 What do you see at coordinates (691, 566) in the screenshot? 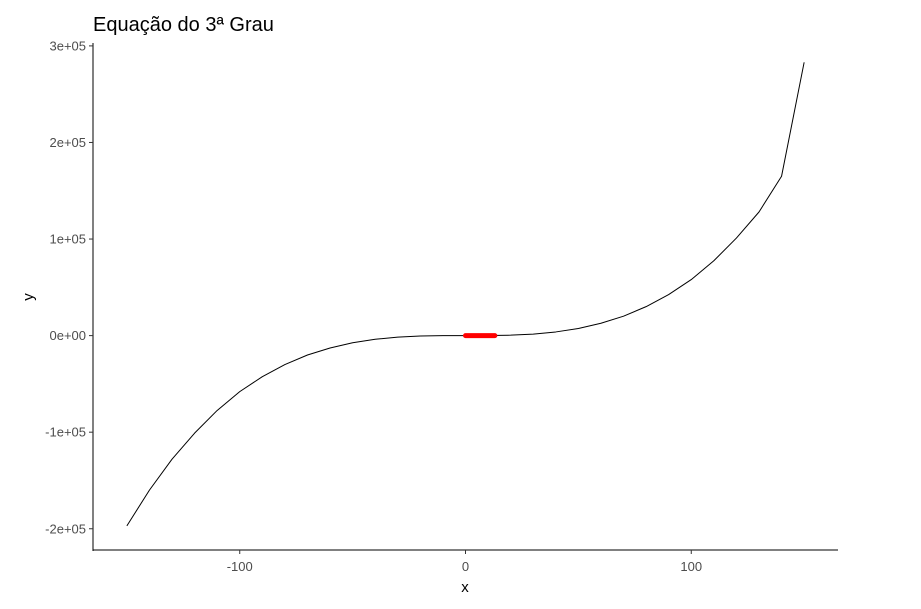
I see `x-tick-label: 100` at bounding box center [691, 566].